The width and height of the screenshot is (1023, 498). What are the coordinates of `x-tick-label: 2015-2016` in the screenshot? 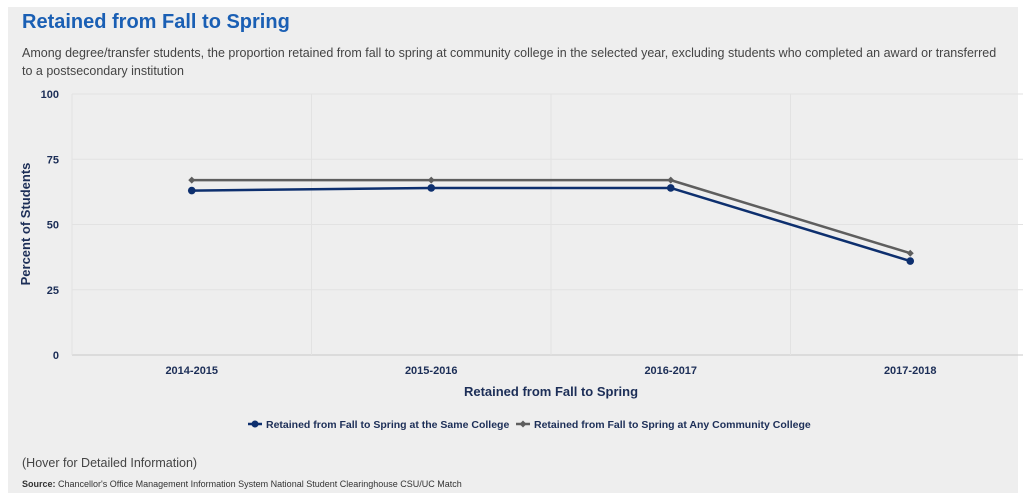 It's located at (431, 371).